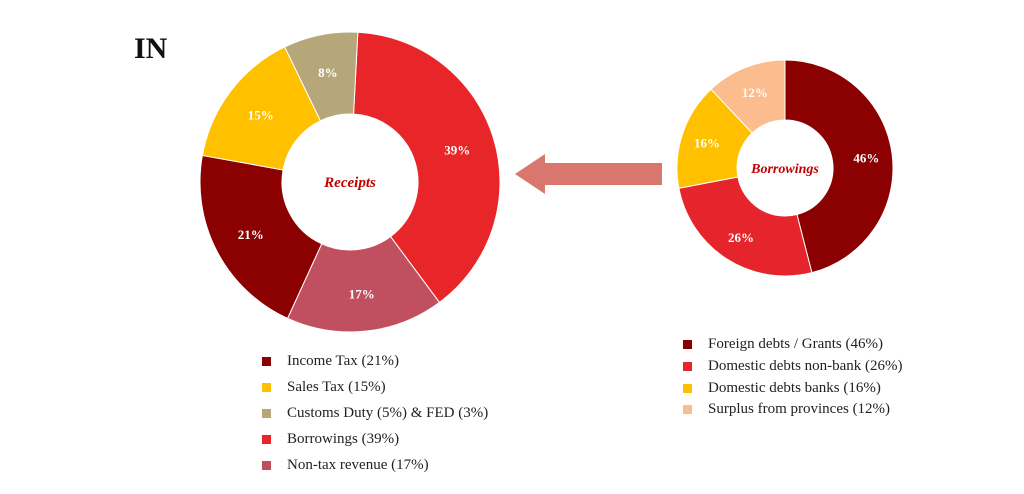 Image resolution: width=1024 pixels, height=494 pixels. Describe the element at coordinates (457, 150) in the screenshot. I see `data-label: 39%` at that location.